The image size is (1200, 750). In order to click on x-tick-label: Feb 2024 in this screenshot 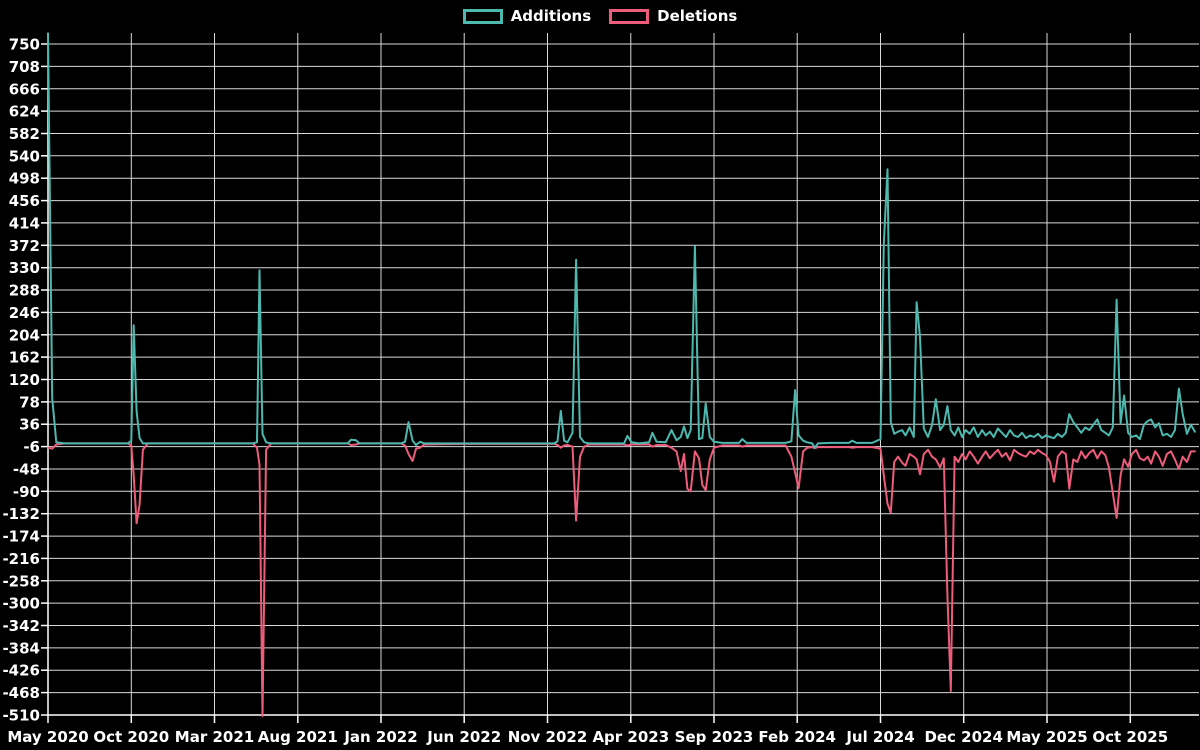, I will do `click(797, 737)`.